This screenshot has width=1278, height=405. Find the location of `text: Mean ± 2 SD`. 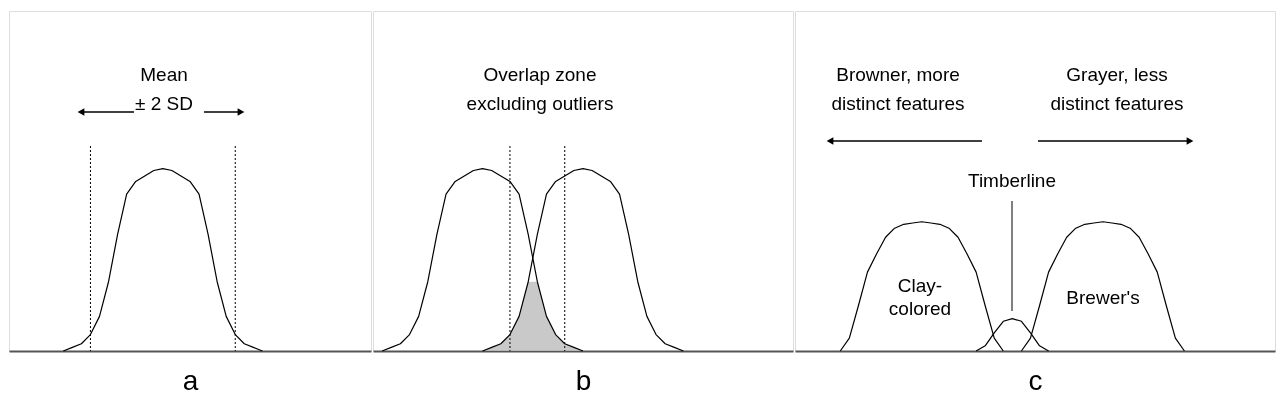

text: Mean ± 2 SD is located at coordinates (164, 89).